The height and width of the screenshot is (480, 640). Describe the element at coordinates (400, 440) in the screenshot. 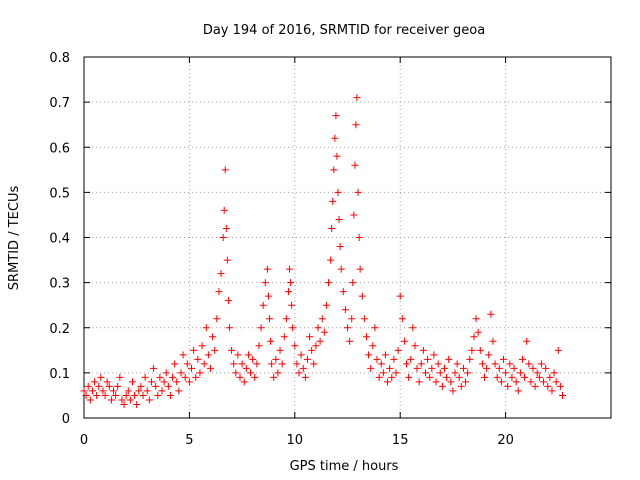

I see `x-tick-label: 15` at that location.